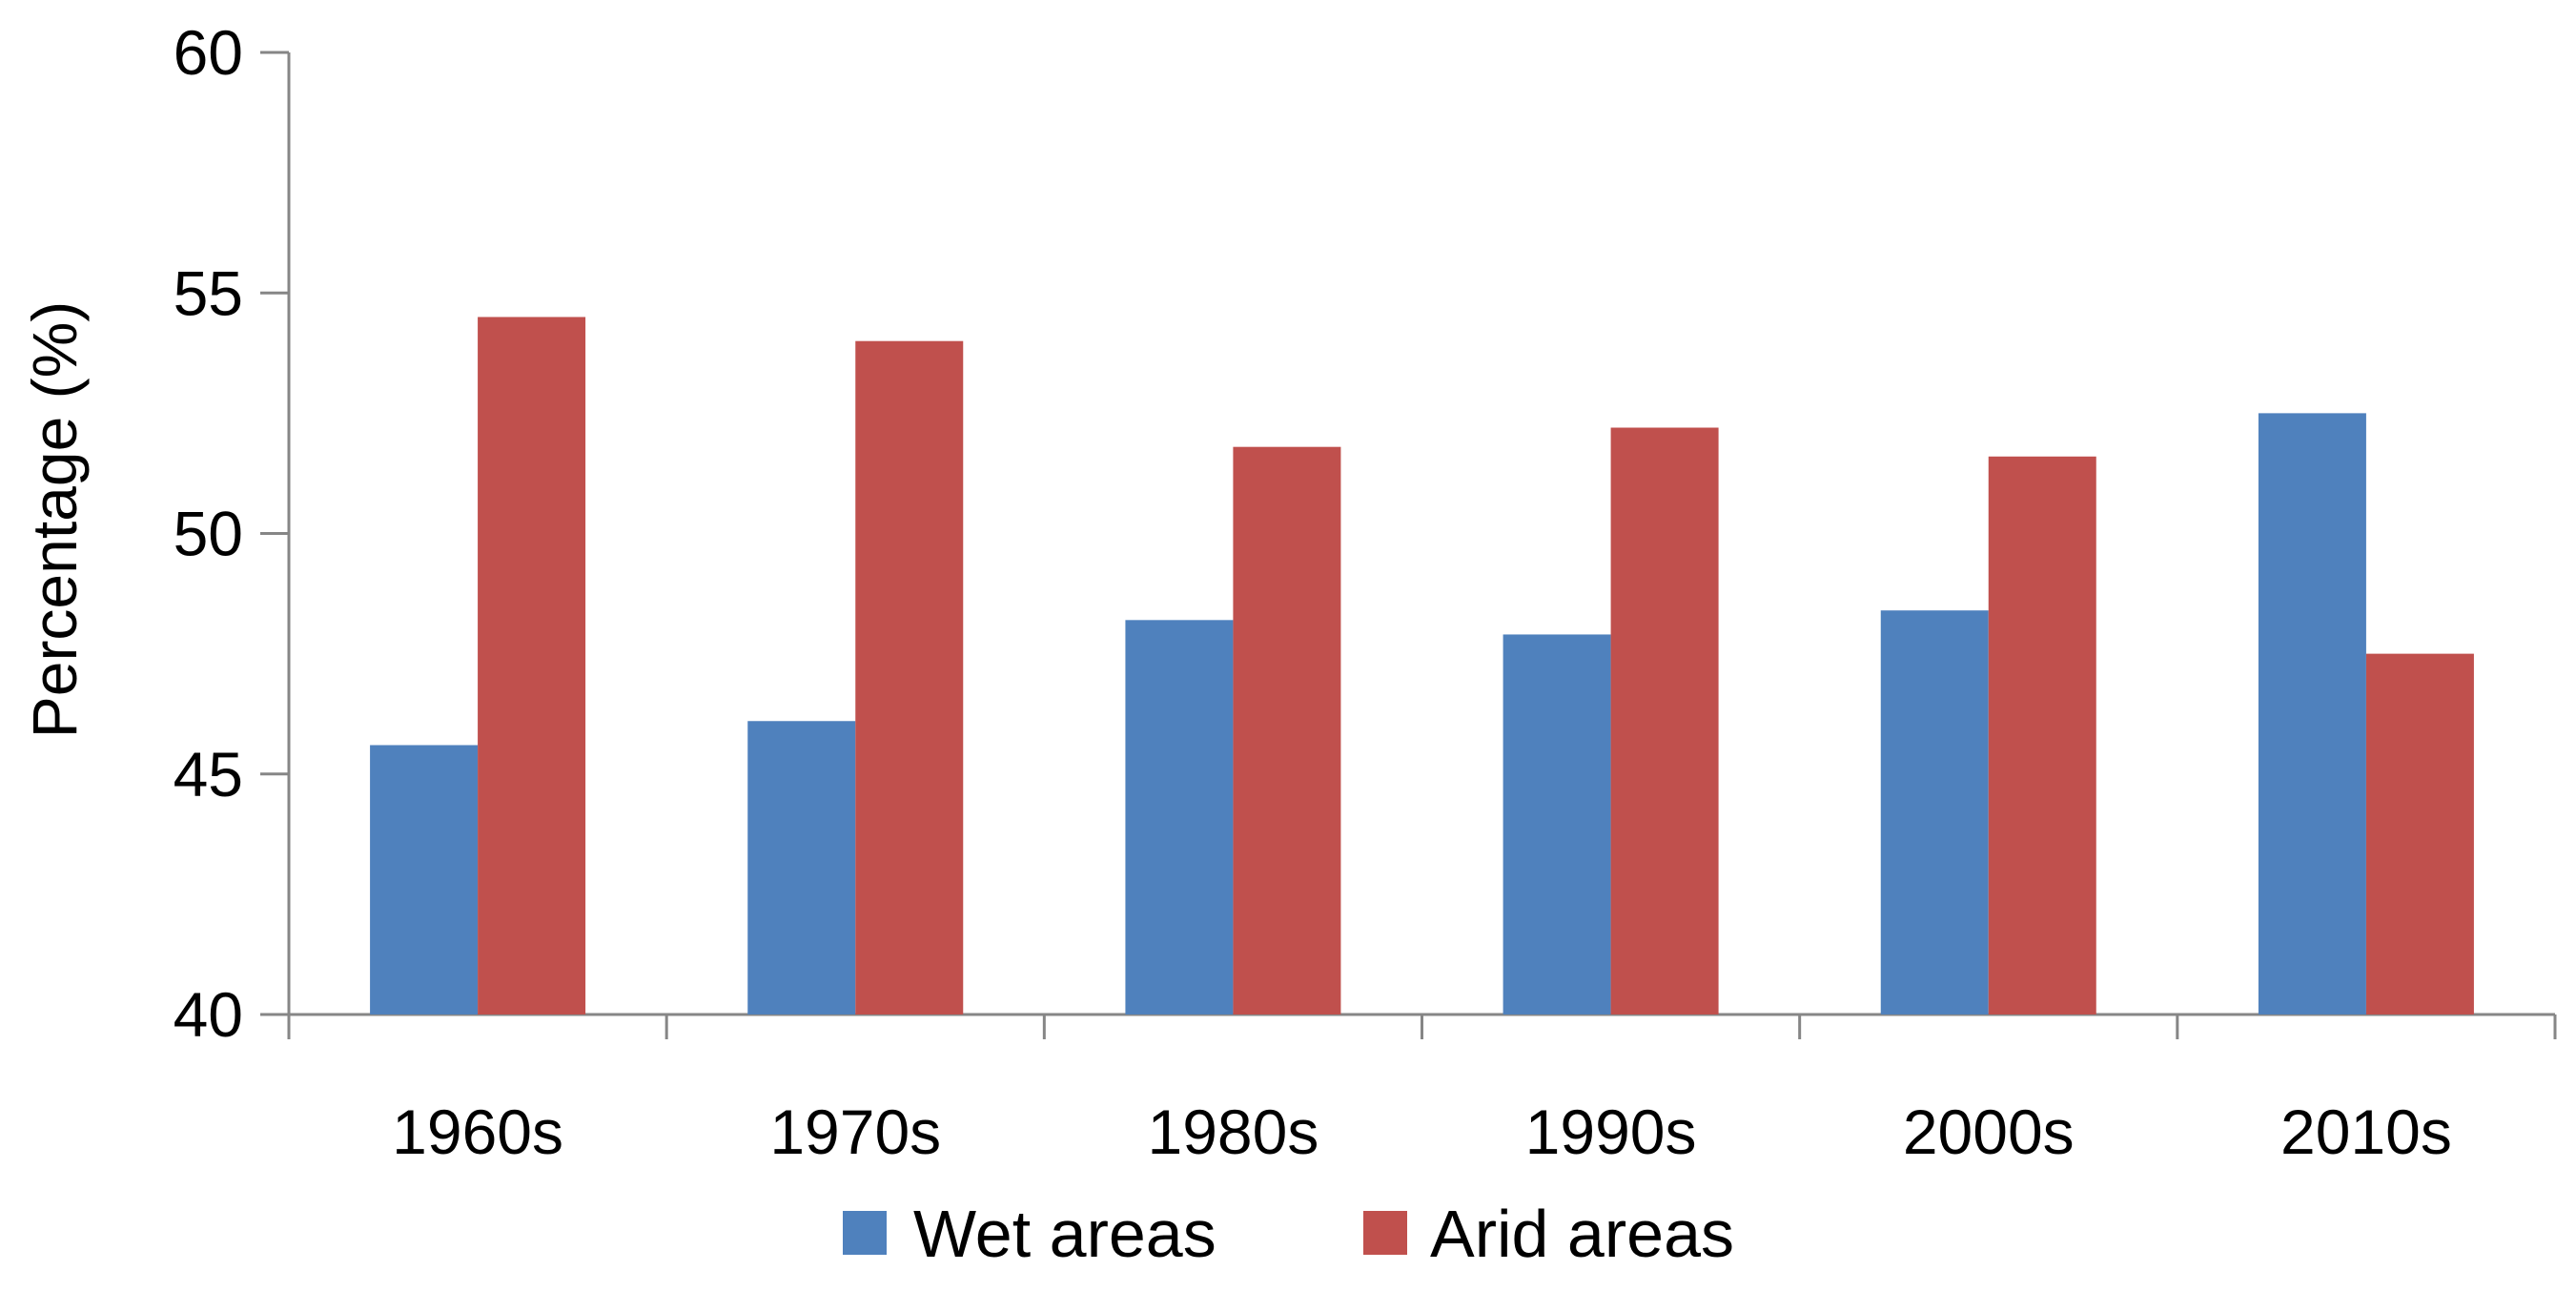 This screenshot has width=2576, height=1291. I want to click on legend-label-wet-areas: Wet areas, so click(1064, 1234).